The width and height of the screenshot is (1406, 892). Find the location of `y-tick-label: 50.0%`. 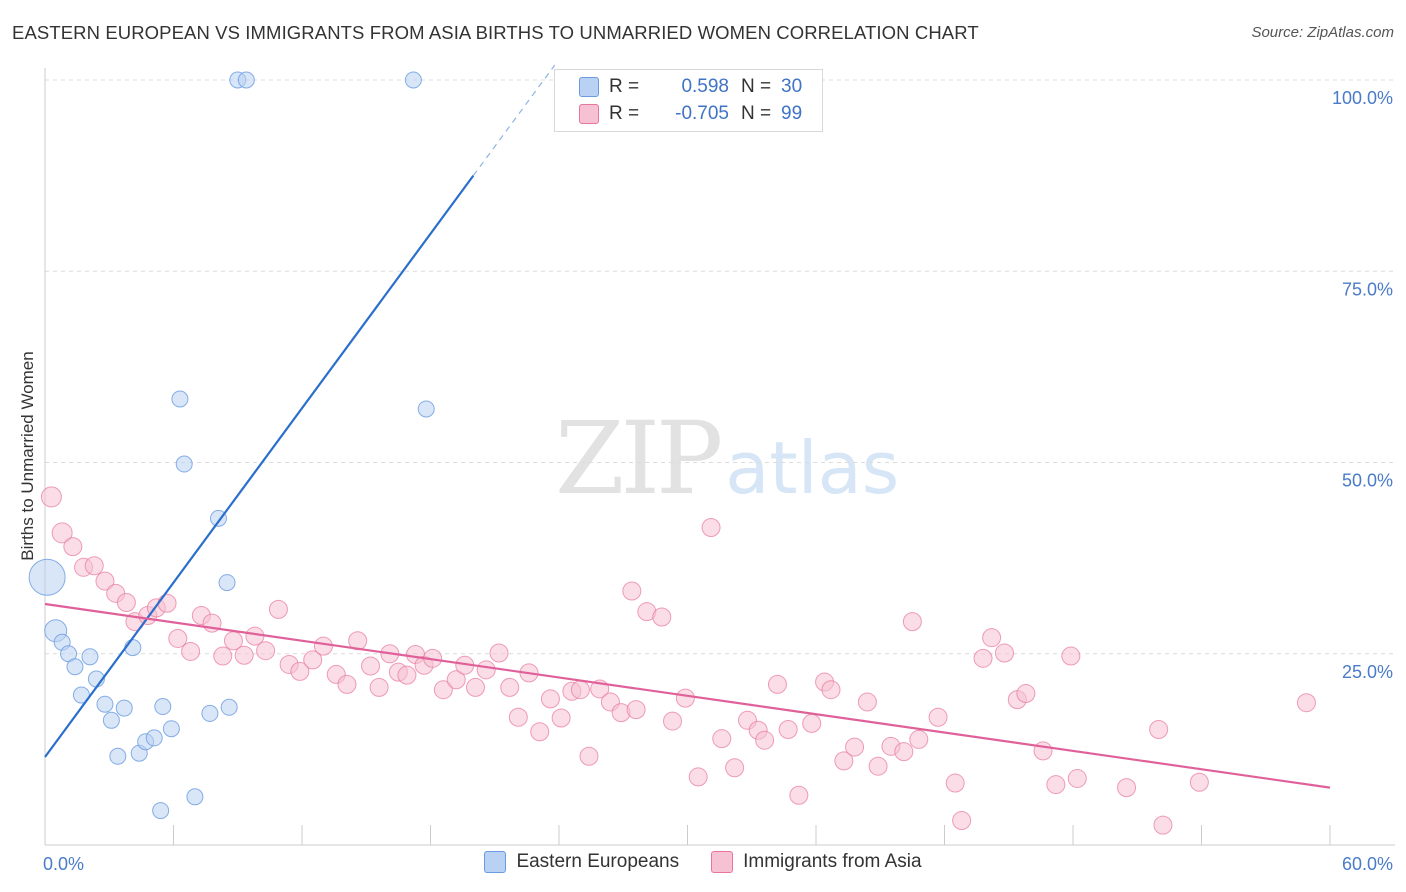

y-tick-label: 50.0% is located at coordinates (1367, 481).